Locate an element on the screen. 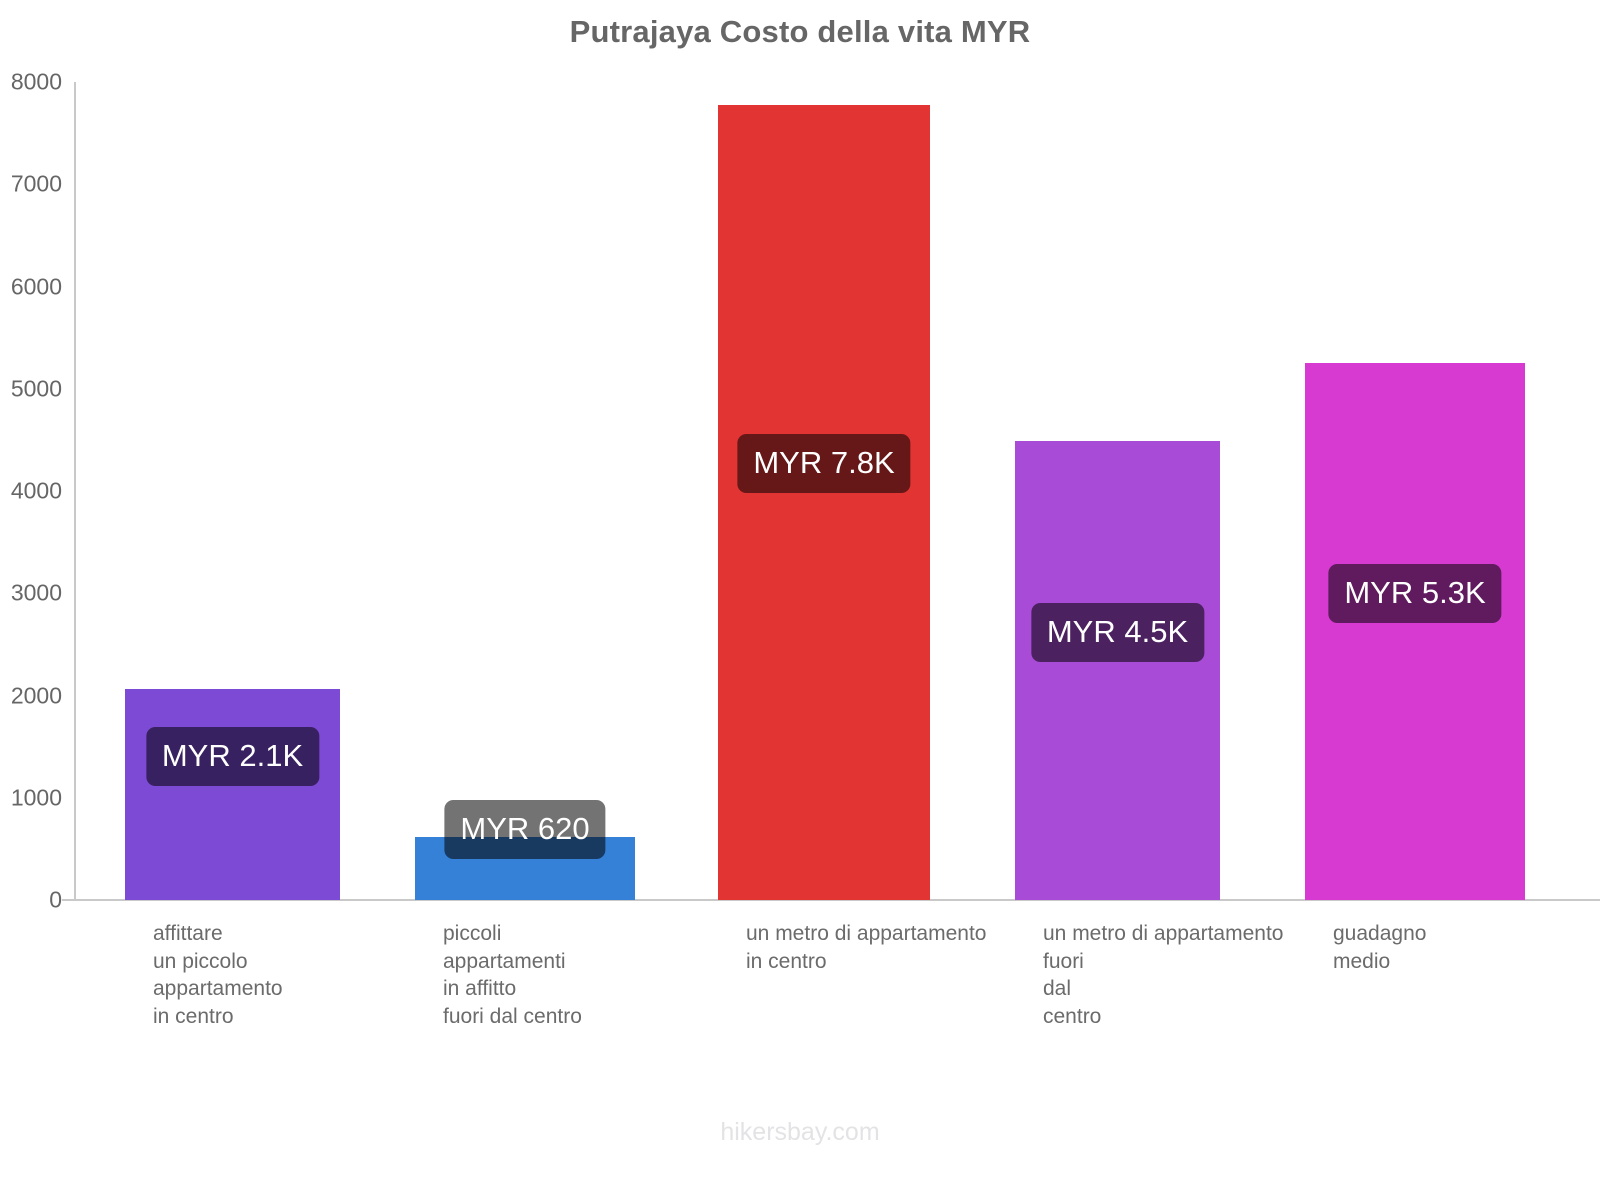 This screenshot has width=1600, height=1200. bar-column: MYR 5.3K is located at coordinates (1415, 530).